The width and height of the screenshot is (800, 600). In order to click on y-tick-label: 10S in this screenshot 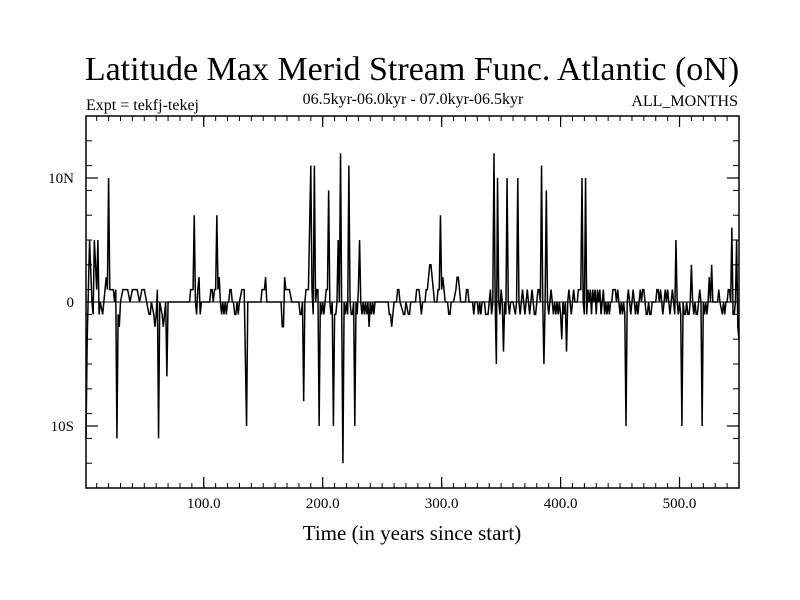, I will do `click(62, 427)`.